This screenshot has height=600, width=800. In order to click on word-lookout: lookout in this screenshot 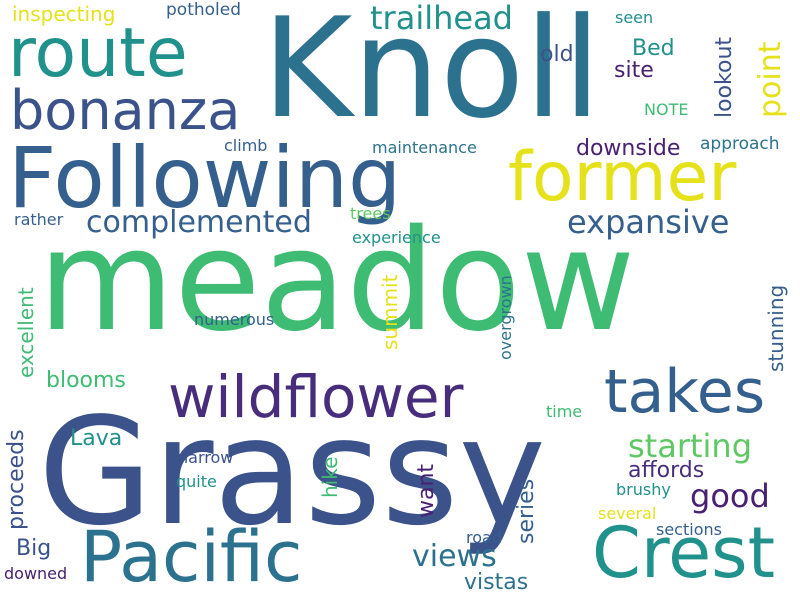, I will do `click(724, 77)`.